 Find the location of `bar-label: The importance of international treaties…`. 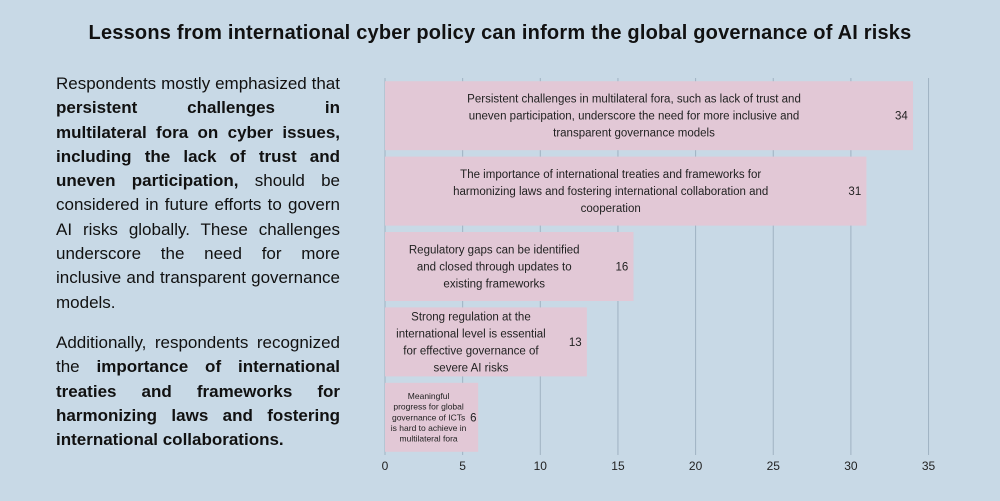

bar-label: The importance of international treaties… is located at coordinates (610, 192).